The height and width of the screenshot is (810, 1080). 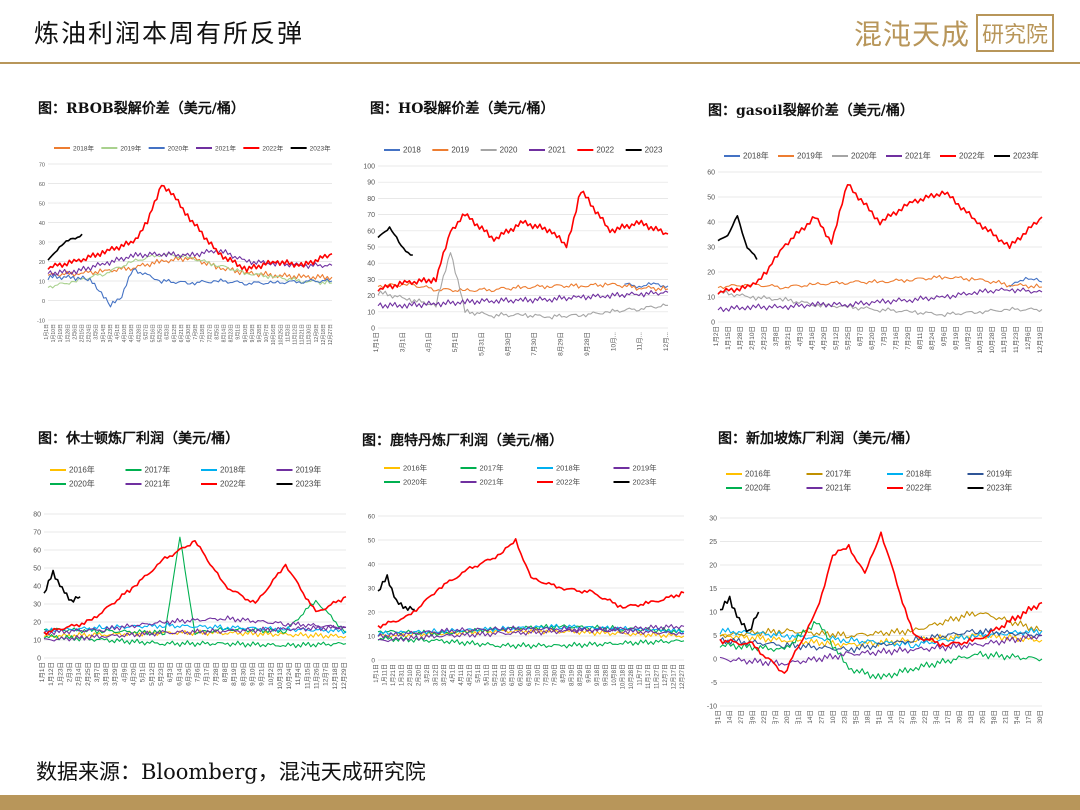 What do you see at coordinates (37, 515) in the screenshot?
I see `y-tick-label: 80` at bounding box center [37, 515].